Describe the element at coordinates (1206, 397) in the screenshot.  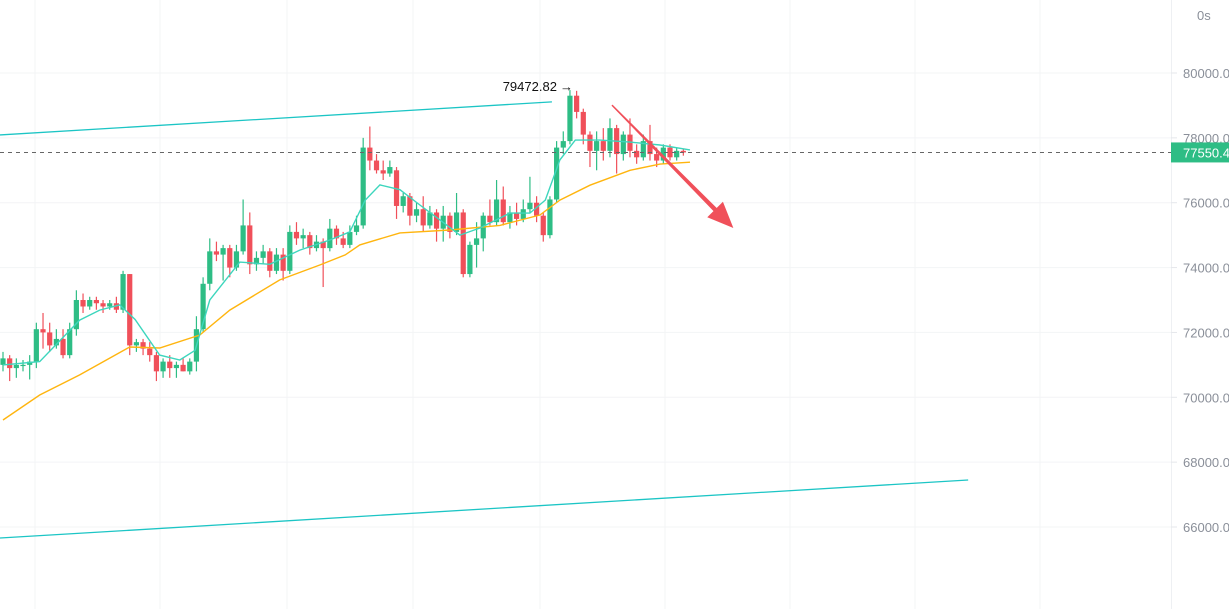
I see `y-tick-label: 70000.00` at that location.